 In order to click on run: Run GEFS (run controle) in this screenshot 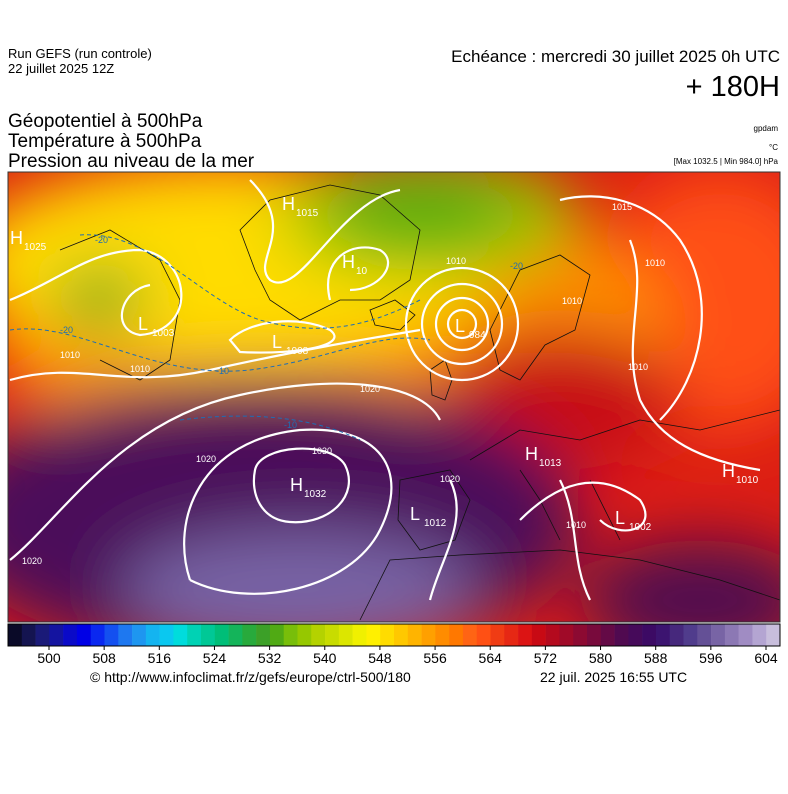, I will do `click(80, 53)`.